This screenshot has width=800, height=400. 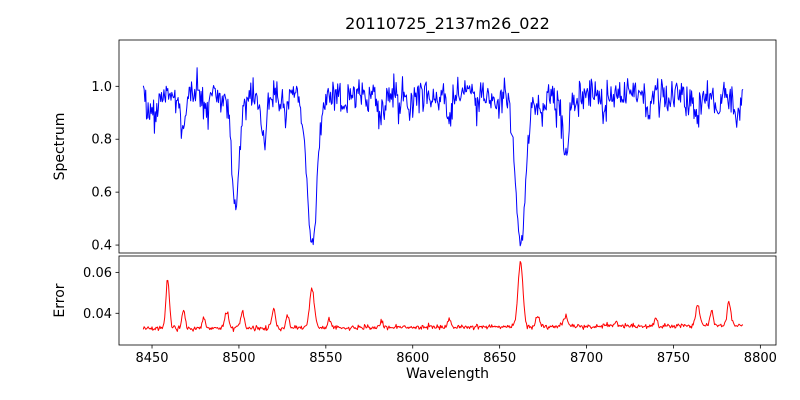 What do you see at coordinates (101, 246) in the screenshot?
I see `y-tick-label: 0.4` at bounding box center [101, 246].